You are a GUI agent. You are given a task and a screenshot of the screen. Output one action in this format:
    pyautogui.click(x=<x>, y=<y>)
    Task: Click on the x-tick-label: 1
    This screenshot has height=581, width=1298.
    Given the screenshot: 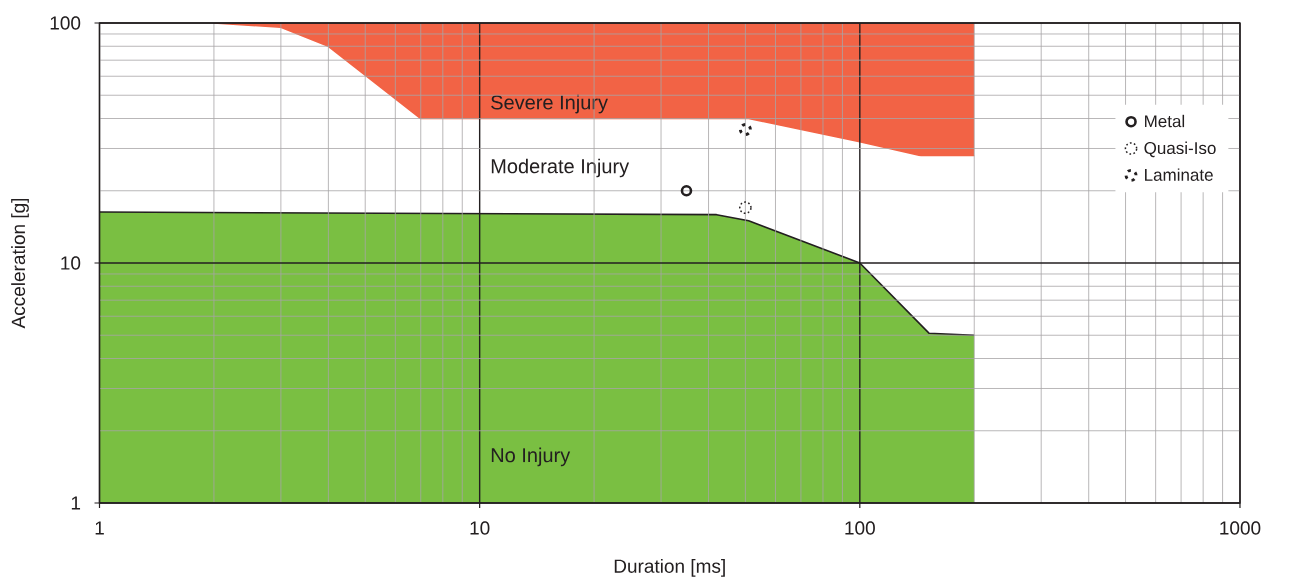 What is the action you would take?
    pyautogui.click(x=99, y=528)
    